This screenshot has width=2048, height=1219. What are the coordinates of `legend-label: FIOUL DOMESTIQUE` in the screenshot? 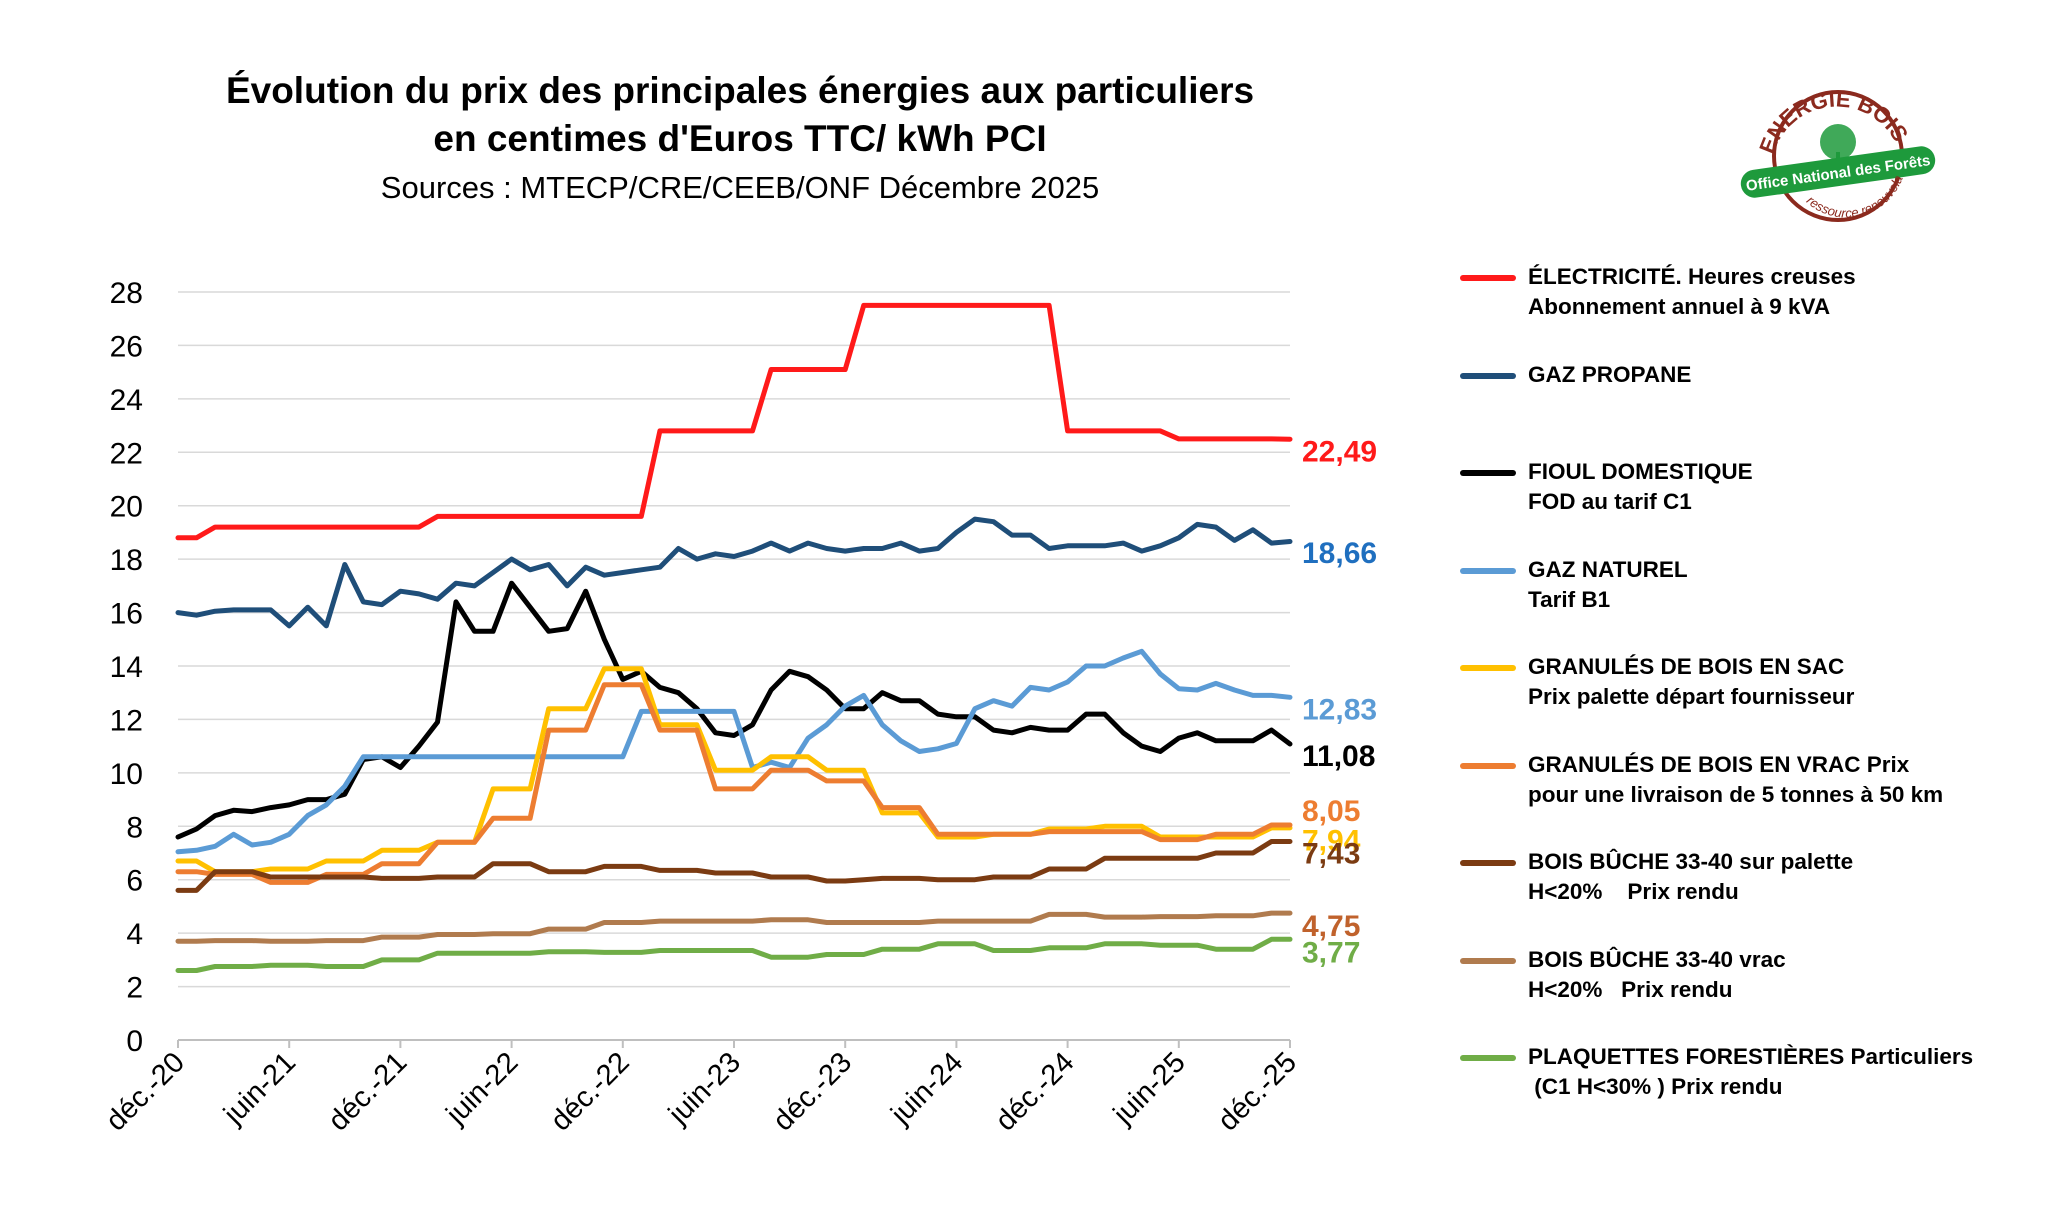 It's located at (1640, 471).